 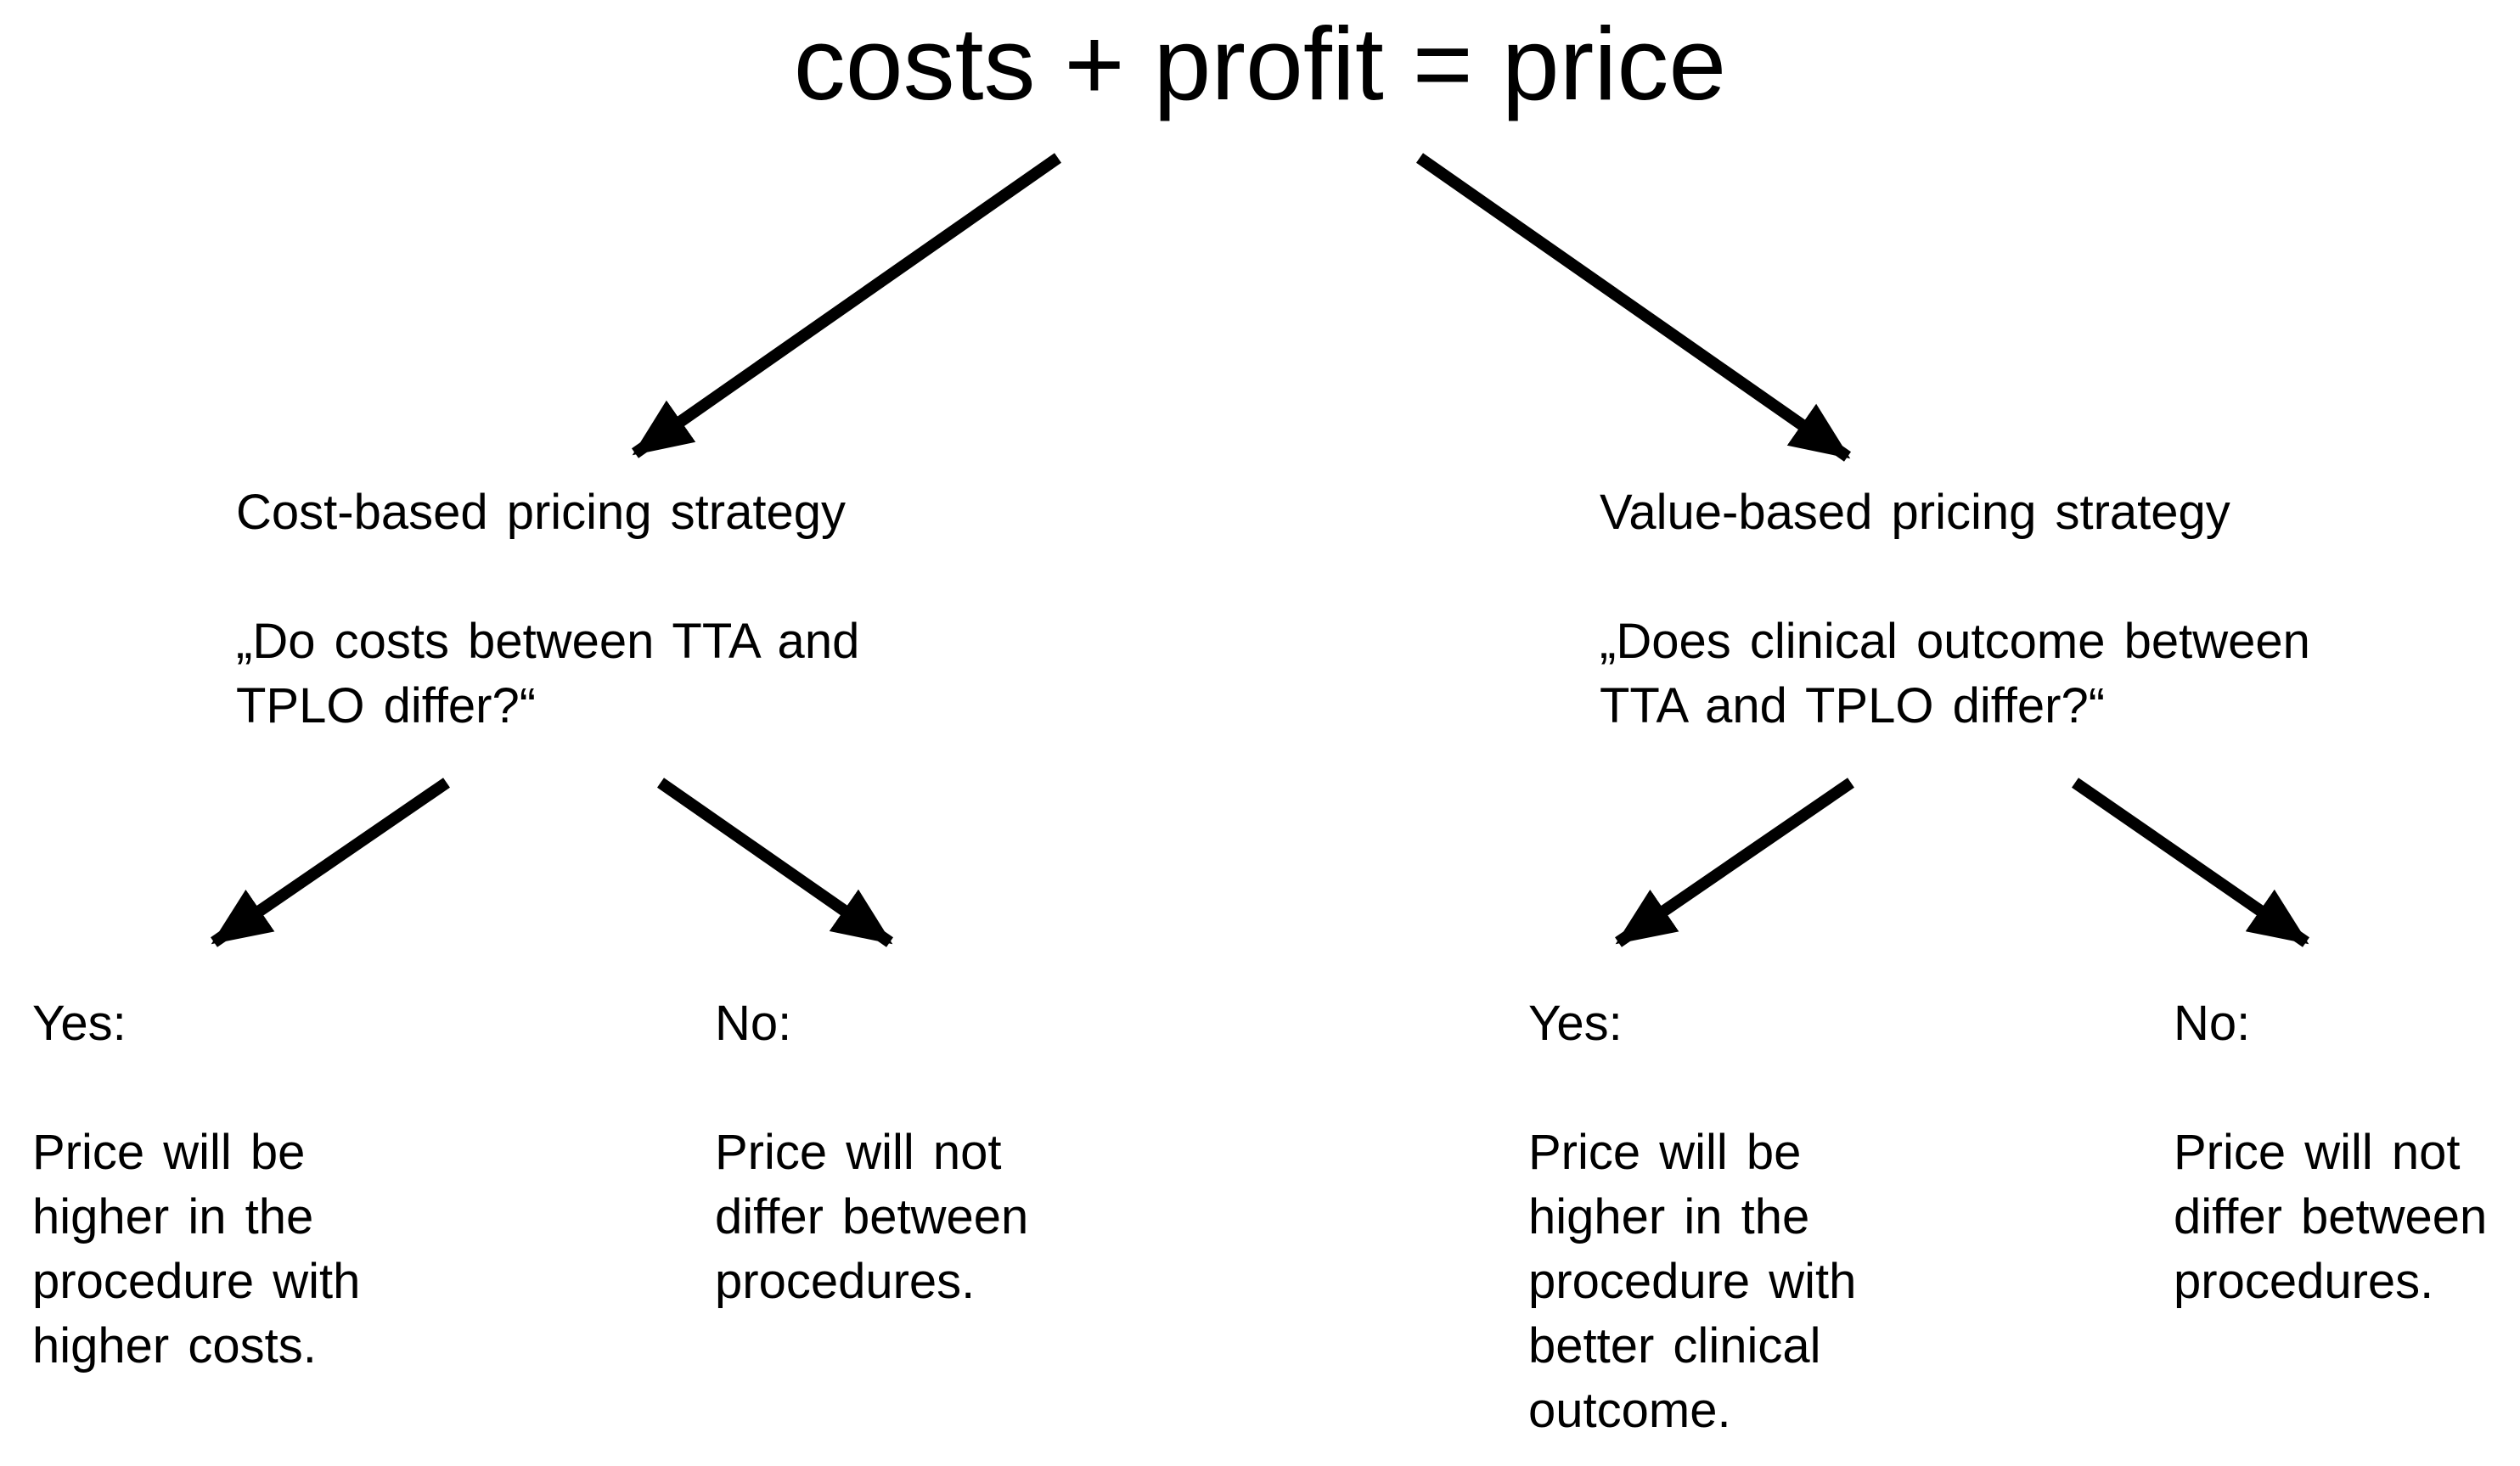 I want to click on cost-no-line: differ between, so click(x=872, y=1216).